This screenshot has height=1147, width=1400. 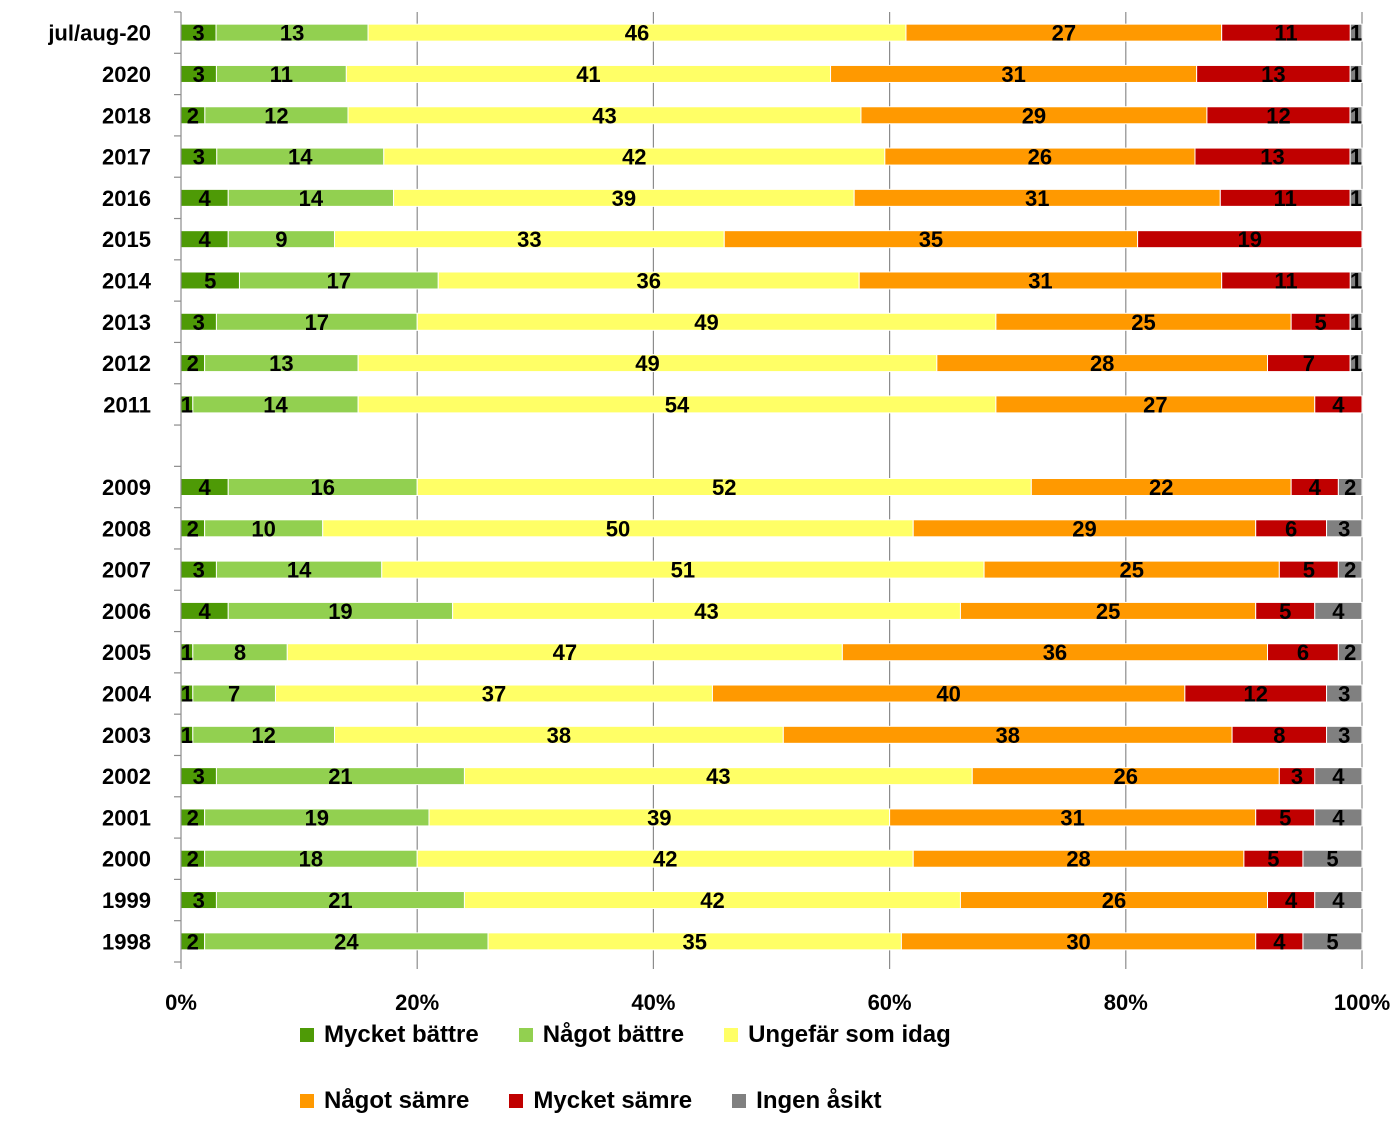 What do you see at coordinates (126, 363) in the screenshot?
I see `category-label: 2012` at bounding box center [126, 363].